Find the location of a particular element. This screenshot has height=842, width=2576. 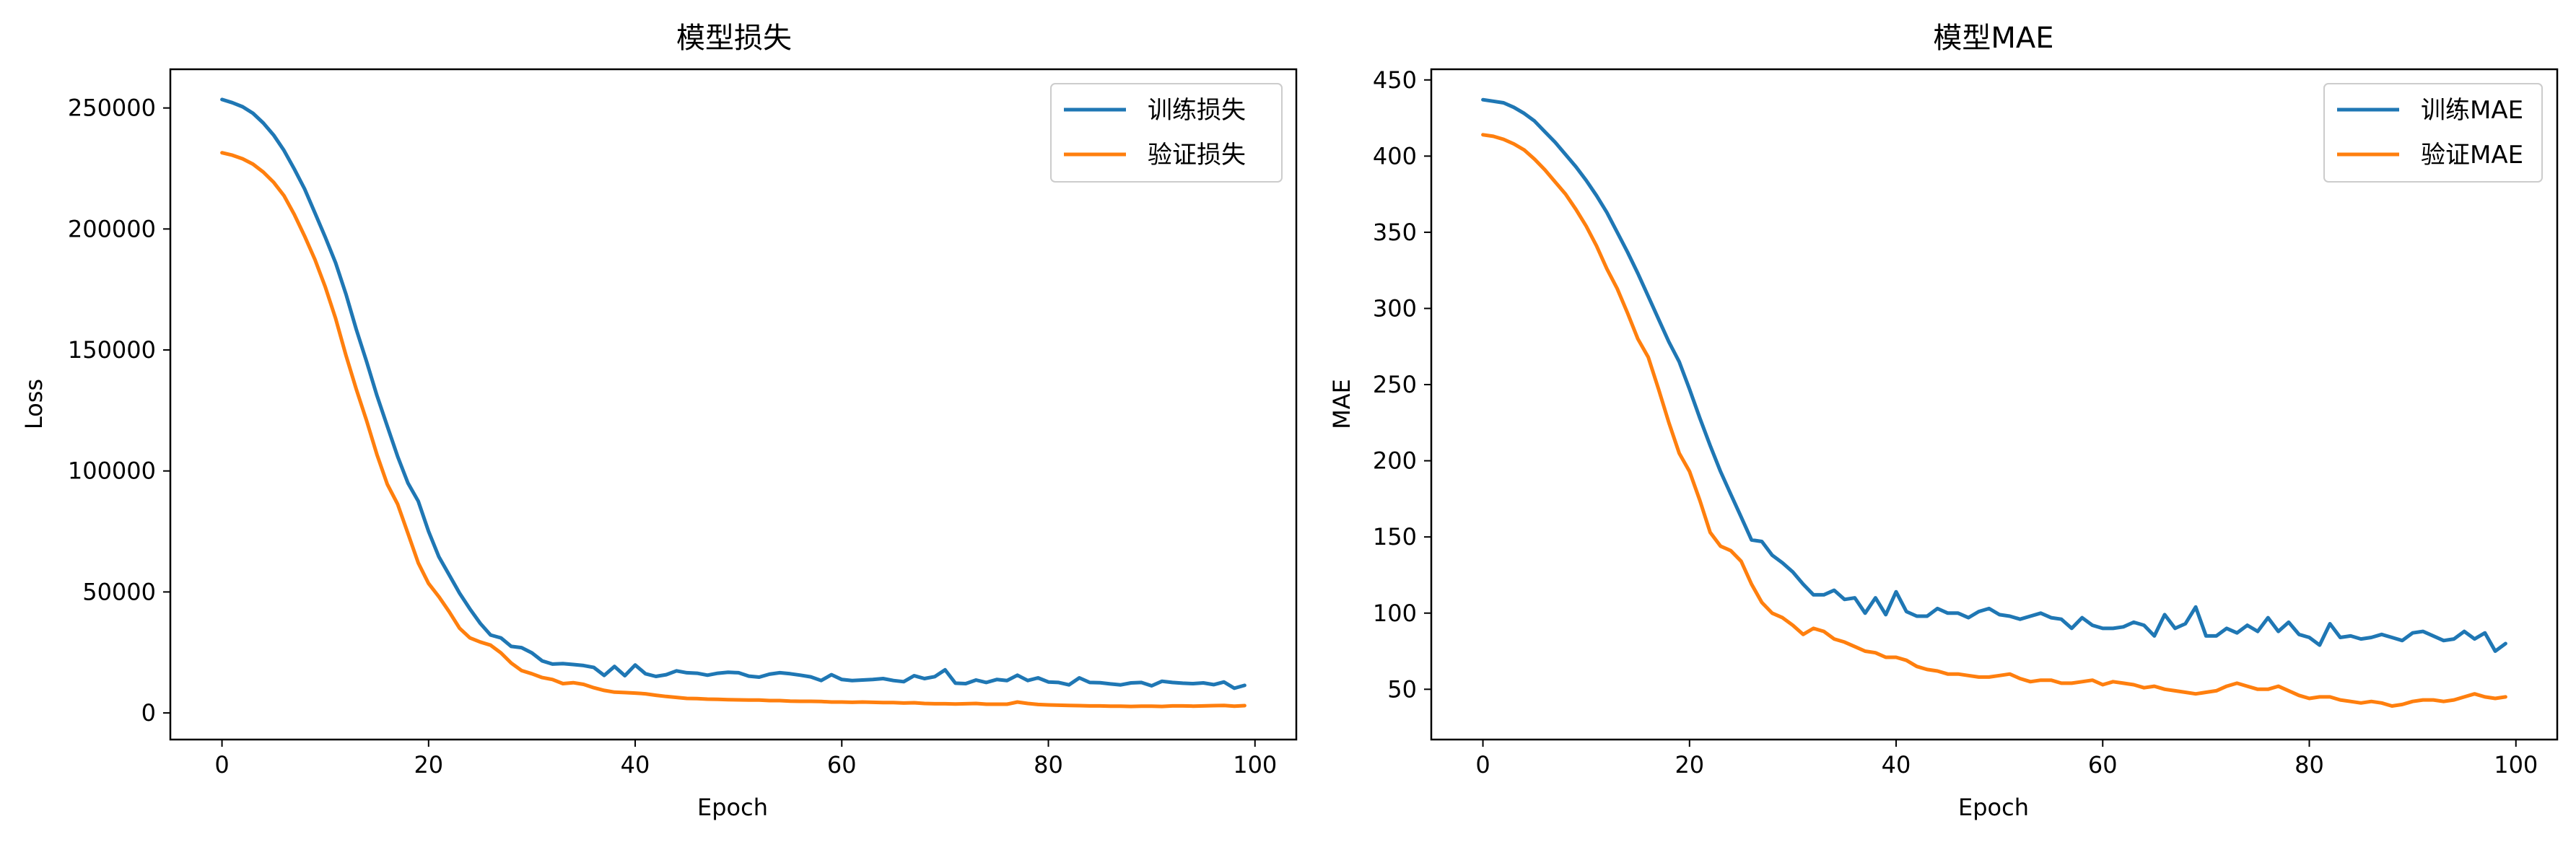

mae-y-tick-label: 300 is located at coordinates (1395, 308).